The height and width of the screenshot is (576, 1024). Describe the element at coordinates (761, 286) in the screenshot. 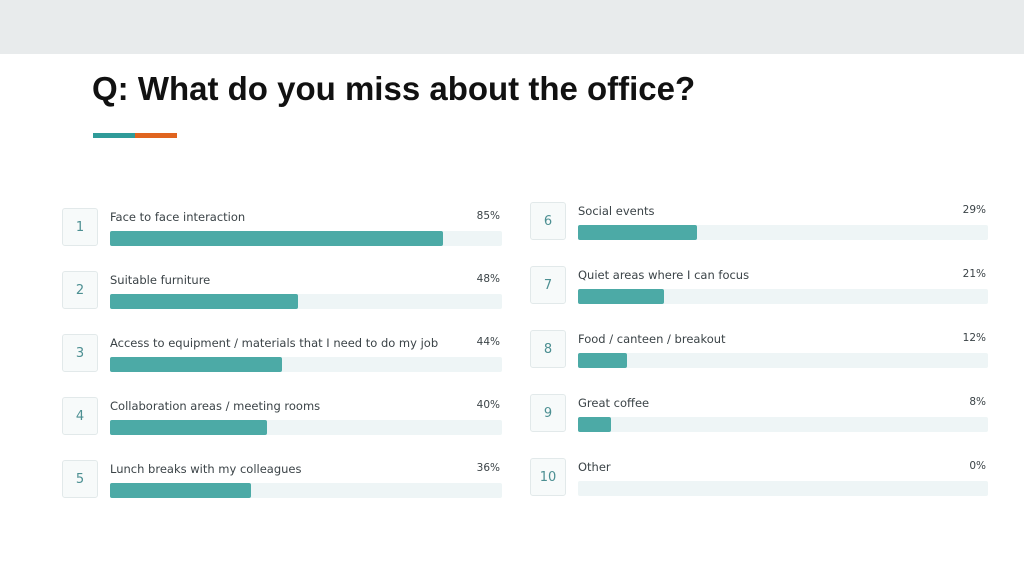

I see `bar-row: 7 Quiet areas where I can focus 21%` at that location.